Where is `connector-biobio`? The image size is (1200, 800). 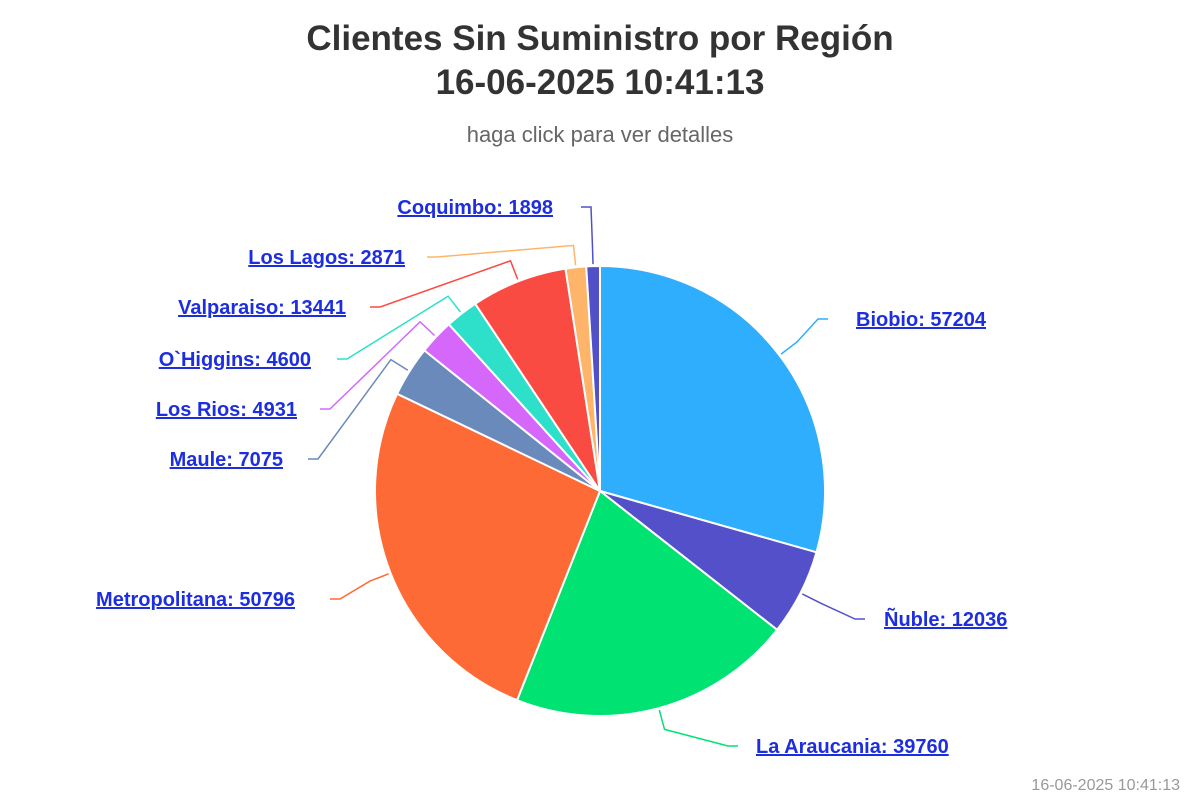 connector-biobio is located at coordinates (804, 336).